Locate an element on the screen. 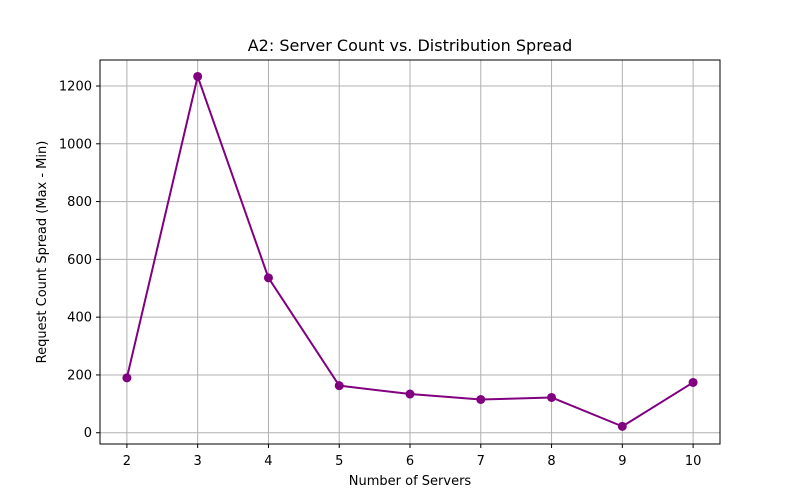  x-tick-label: 4 is located at coordinates (268, 461).